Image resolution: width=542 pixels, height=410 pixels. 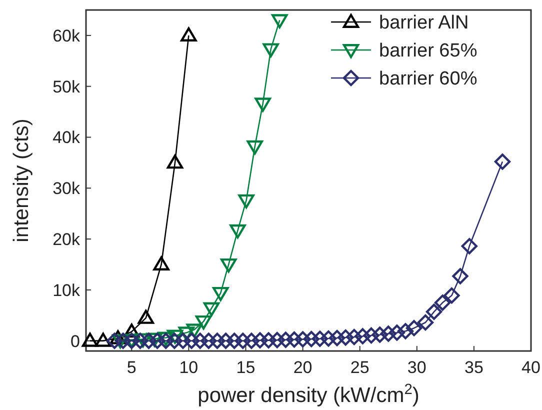 What do you see at coordinates (66, 138) in the screenshot?
I see `y-tick-label: 40k` at bounding box center [66, 138].